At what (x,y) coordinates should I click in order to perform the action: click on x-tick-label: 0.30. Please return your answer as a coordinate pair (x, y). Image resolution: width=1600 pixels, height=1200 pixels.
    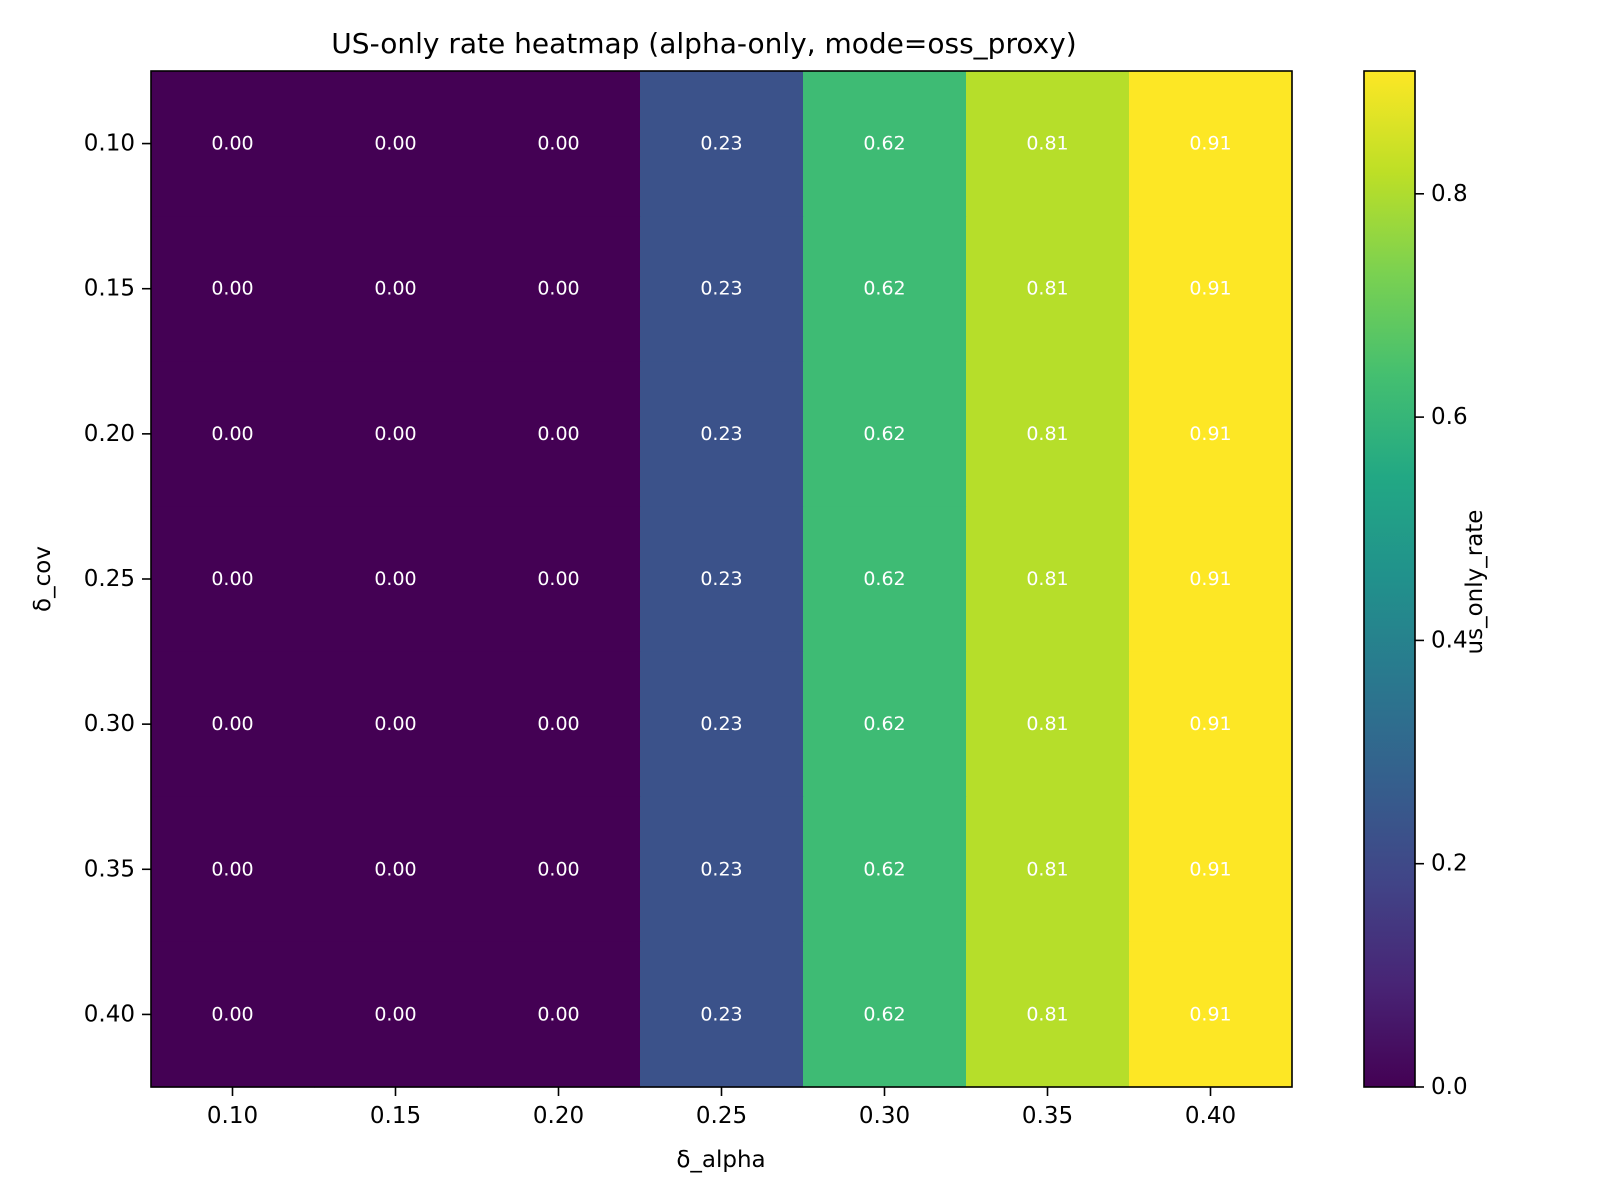
    Looking at the image, I should click on (884, 1116).